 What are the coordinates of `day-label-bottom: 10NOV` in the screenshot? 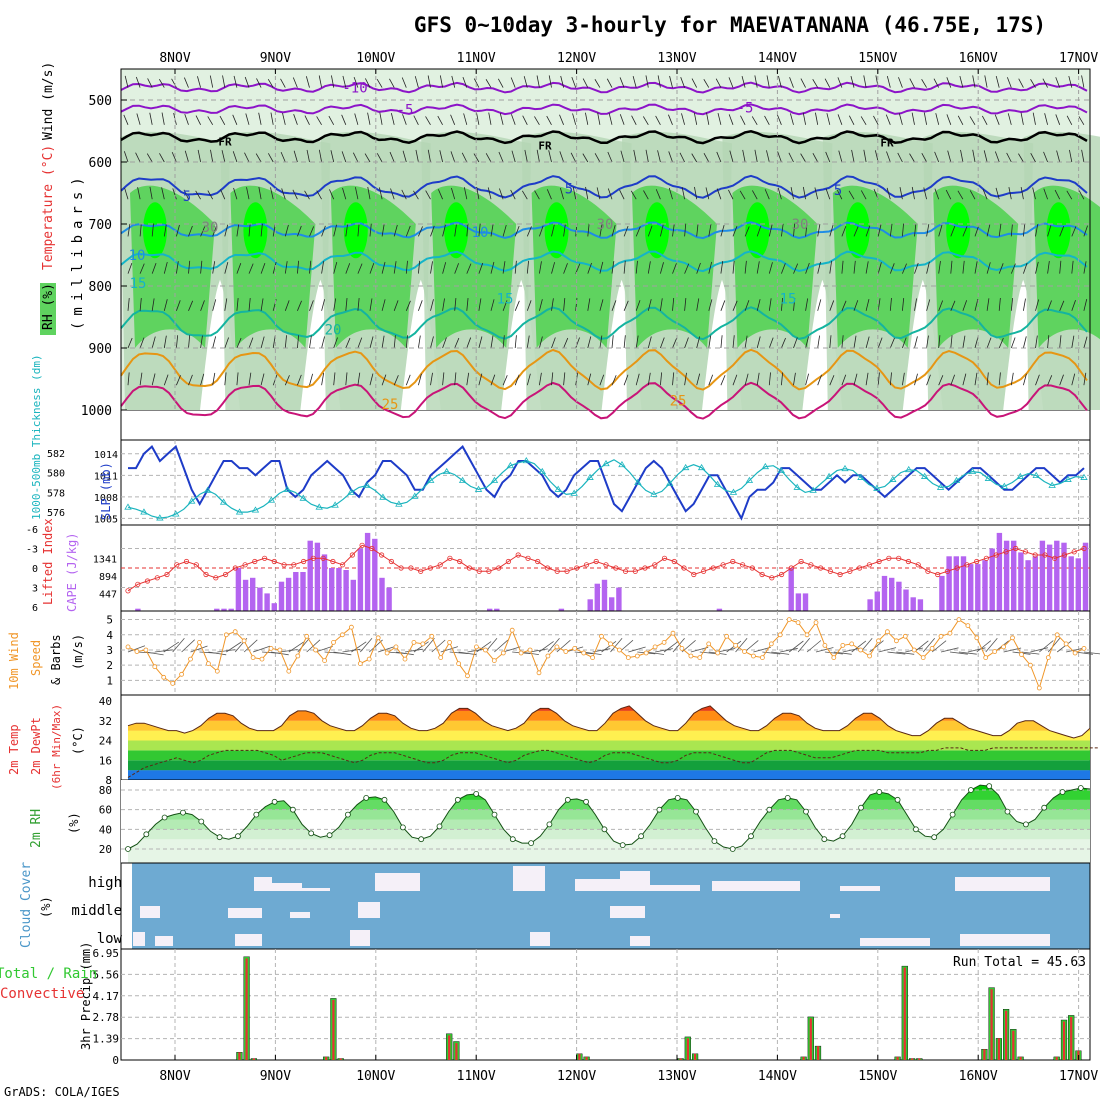 It's located at (375, 1076).